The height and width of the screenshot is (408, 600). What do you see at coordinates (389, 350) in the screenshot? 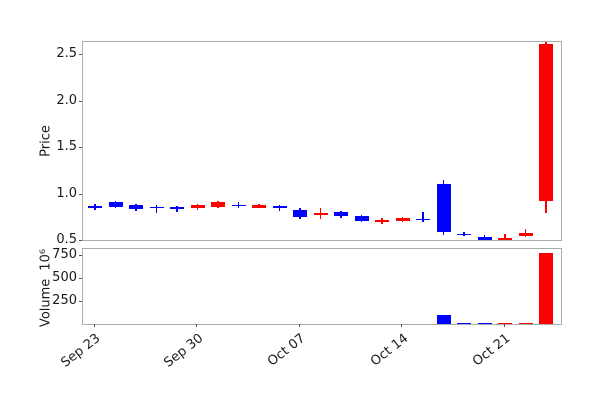
I see `x-tick-label: Oct 14` at bounding box center [389, 350].